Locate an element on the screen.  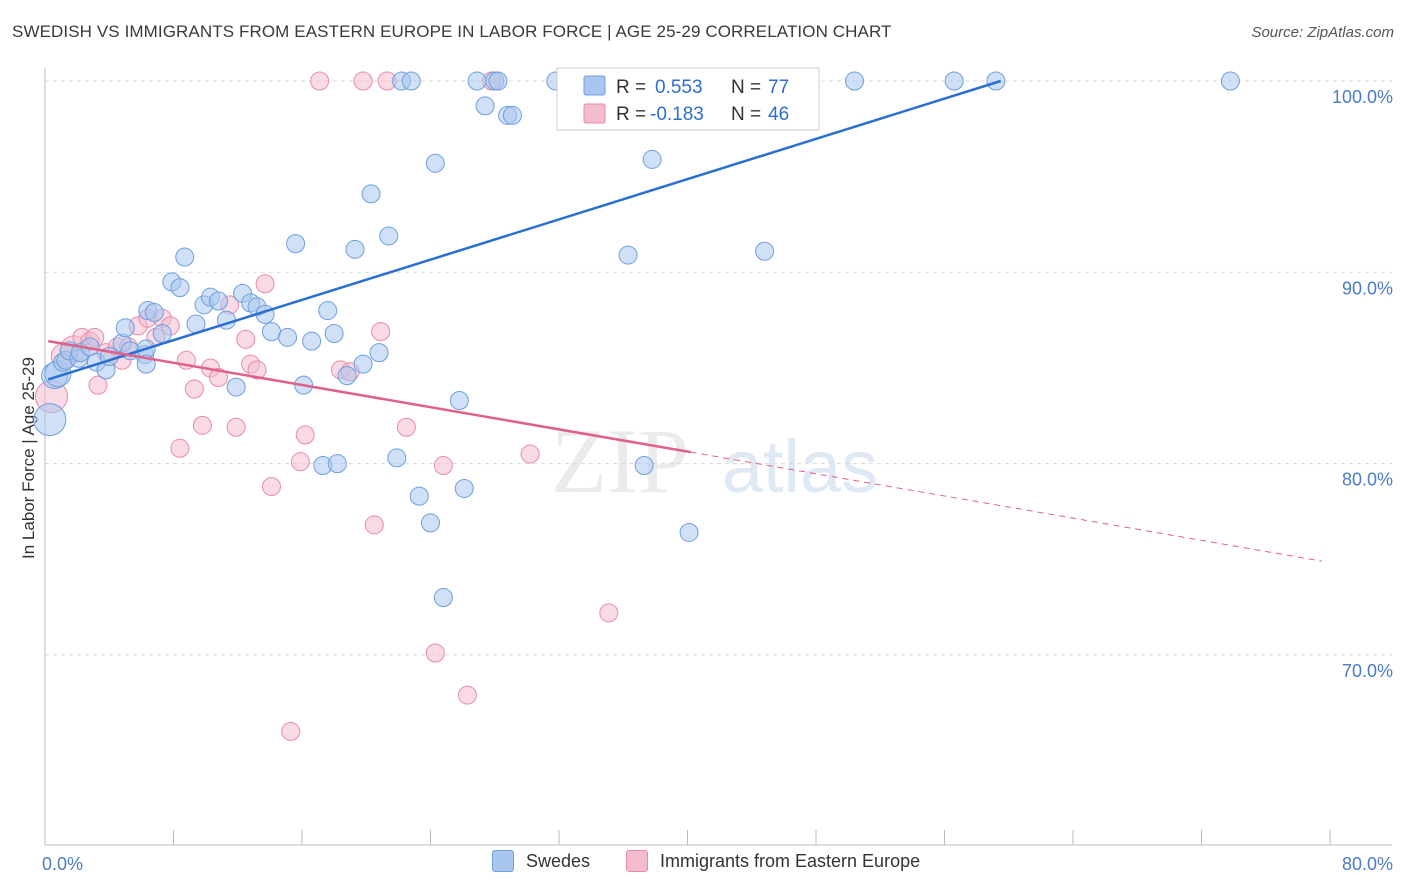
y-tick-label: 100.0% is located at coordinates (1362, 97).